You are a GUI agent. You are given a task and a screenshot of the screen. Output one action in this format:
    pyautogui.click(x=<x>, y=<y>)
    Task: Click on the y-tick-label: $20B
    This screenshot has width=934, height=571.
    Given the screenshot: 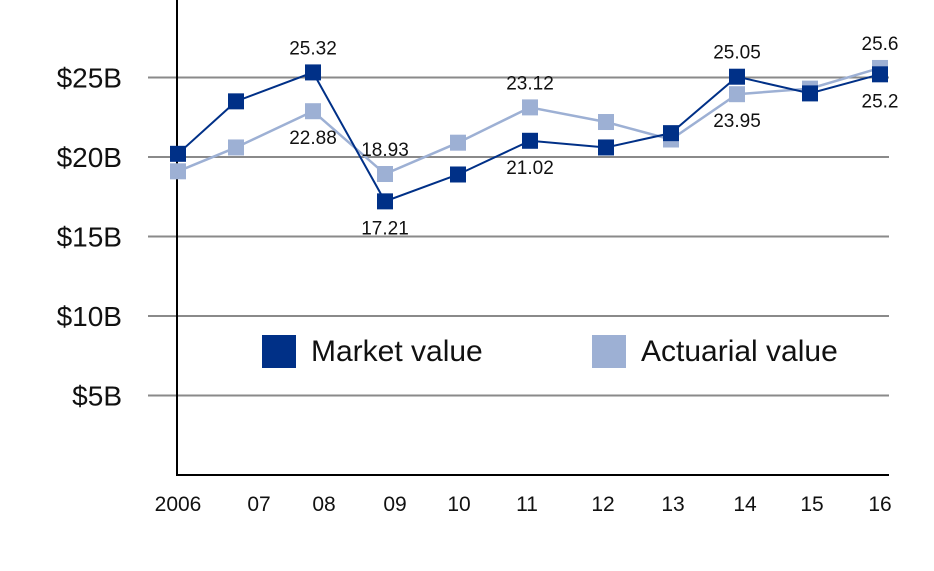 What is the action you would take?
    pyautogui.click(x=89, y=157)
    